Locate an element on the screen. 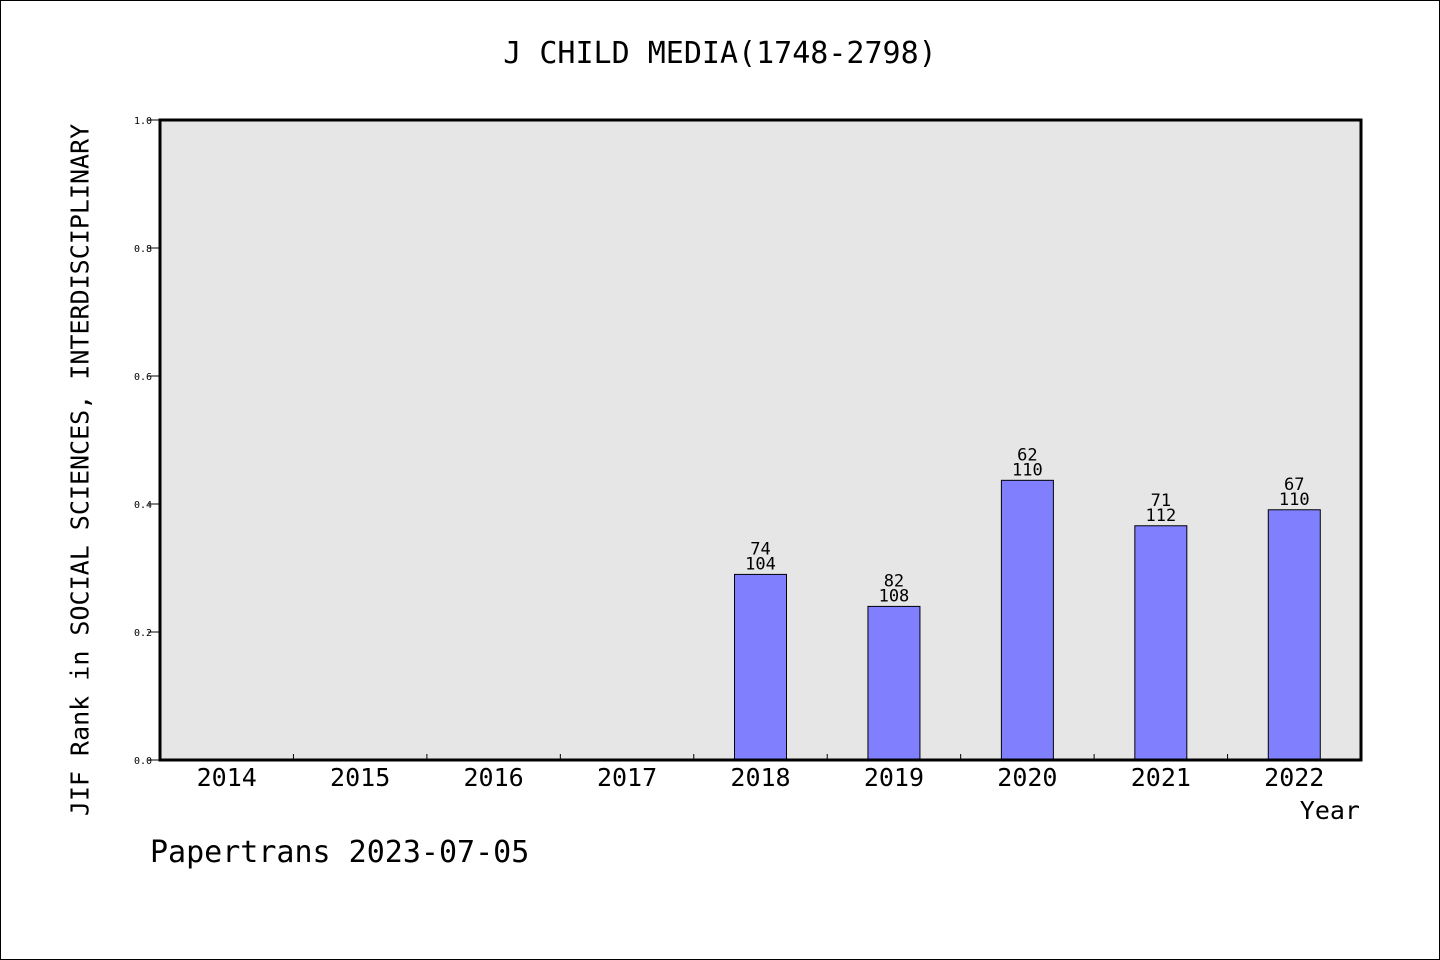  y-tick-label: 0.6 is located at coordinates (143, 377).